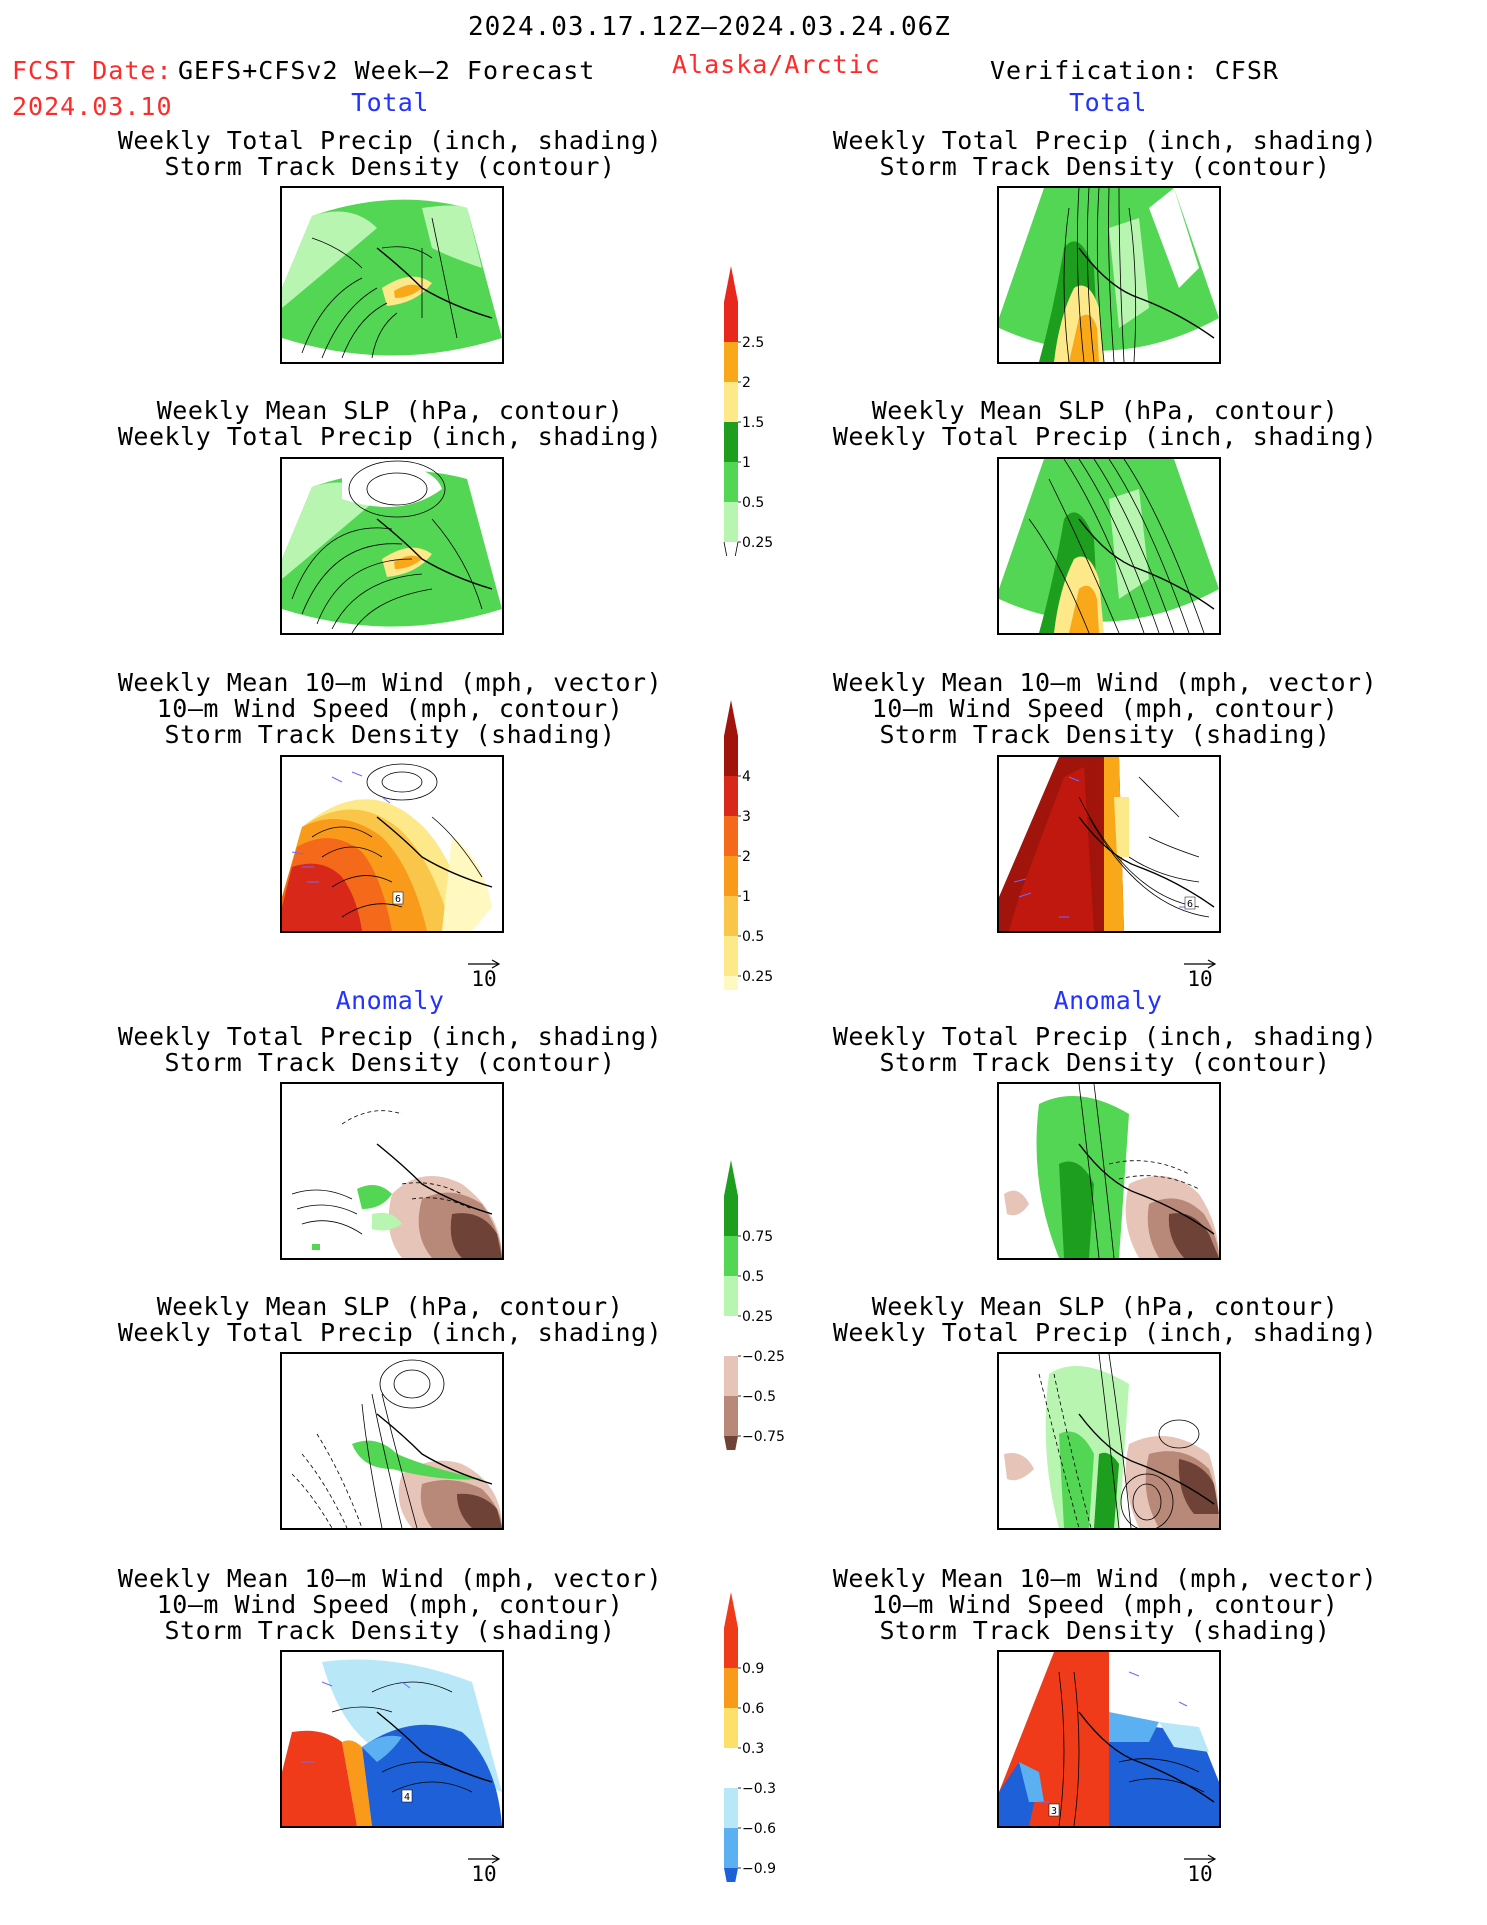  What do you see at coordinates (763, 1437) in the screenshot?
I see `colorbar-label: −0.75` at bounding box center [763, 1437].